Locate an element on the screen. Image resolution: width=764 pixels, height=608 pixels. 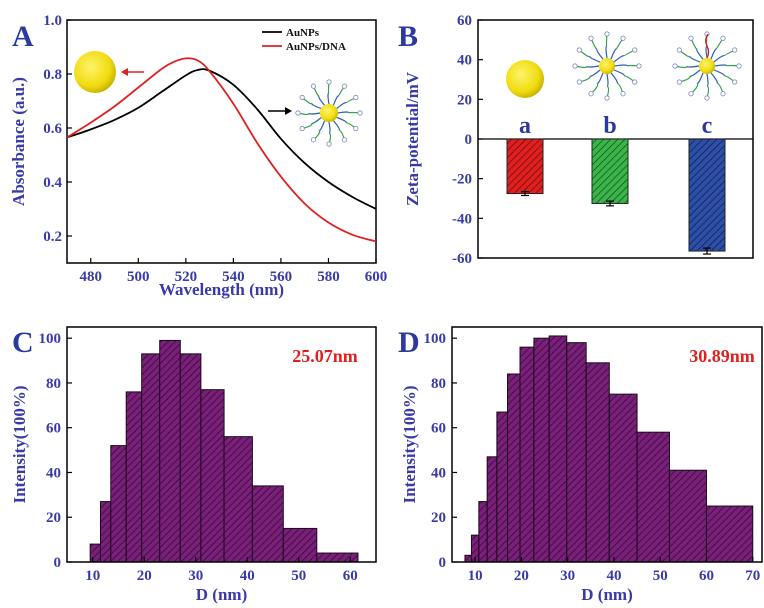
x-tick-label: 580 is located at coordinates (328, 277).